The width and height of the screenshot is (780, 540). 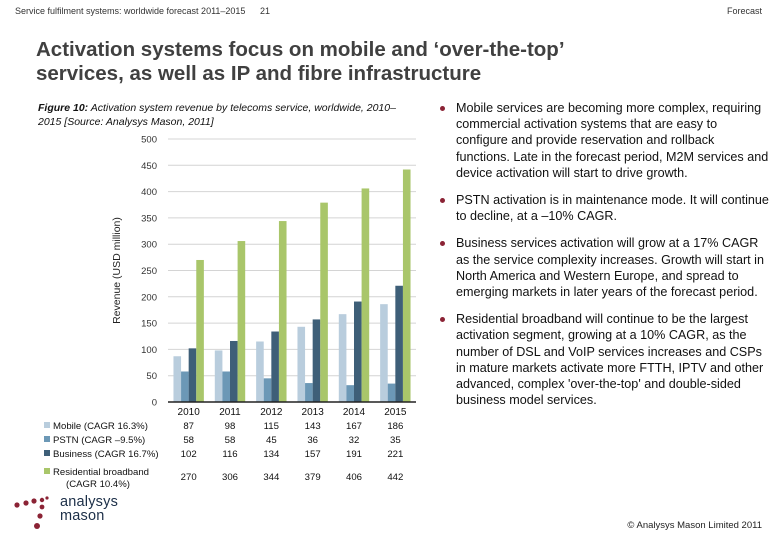 What do you see at coordinates (241, 321) in the screenshot?
I see `bar-broadband-2011` at bounding box center [241, 321].